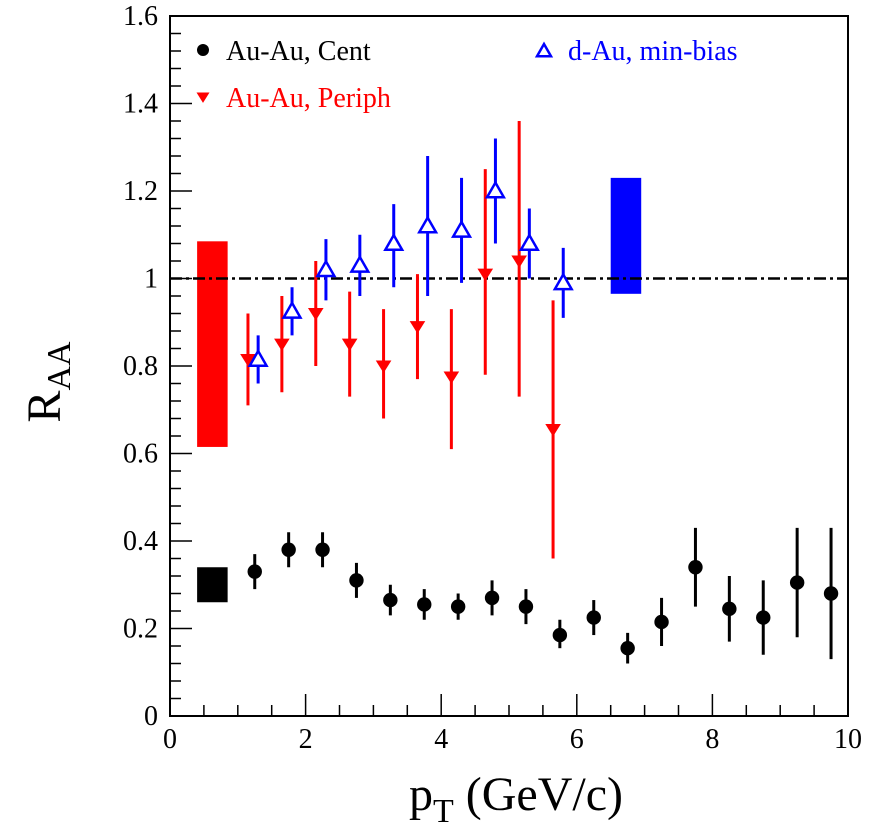  Describe the element at coordinates (140, 104) in the screenshot. I see `y-tick-label: 1.4` at that location.